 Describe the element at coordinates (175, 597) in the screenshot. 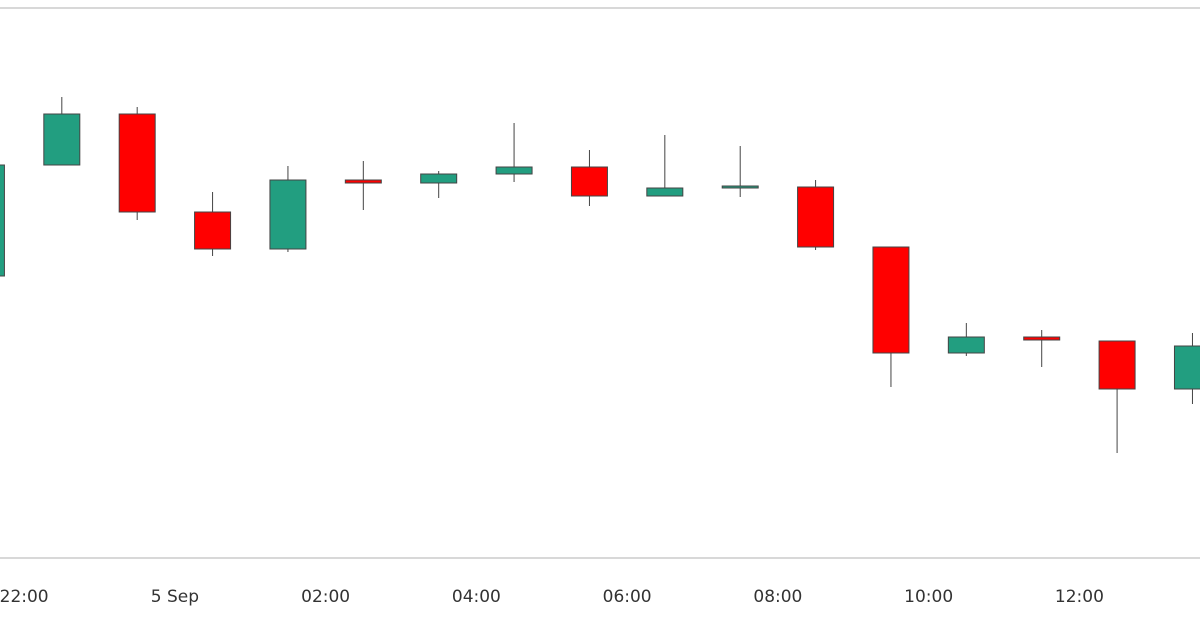

I see `x-tick-label: 5 Sep` at that location.